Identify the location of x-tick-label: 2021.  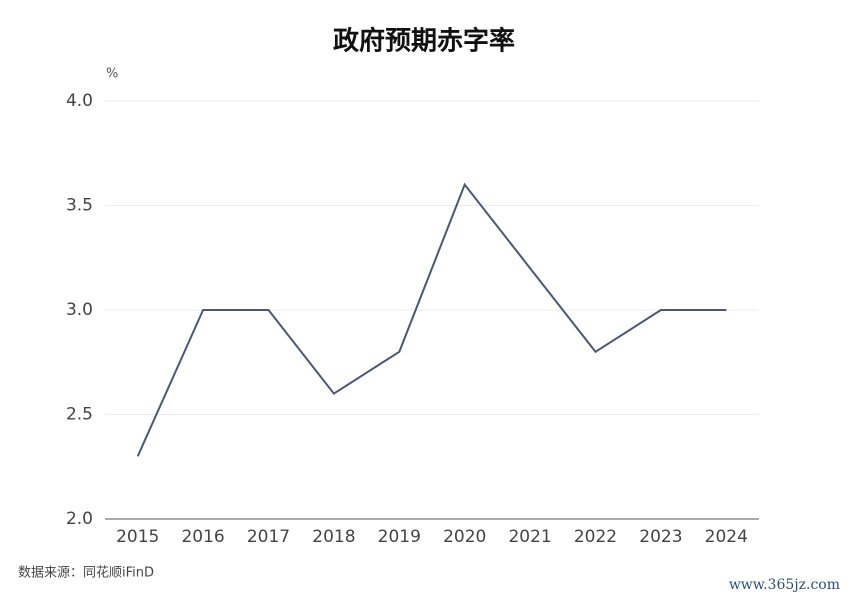
(529, 537).